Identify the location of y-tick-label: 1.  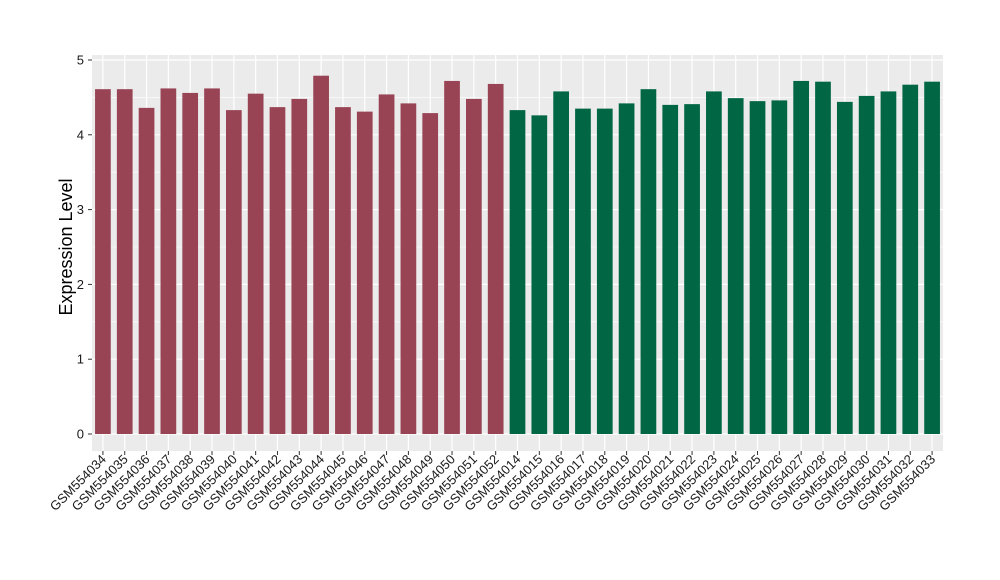
(80, 359).